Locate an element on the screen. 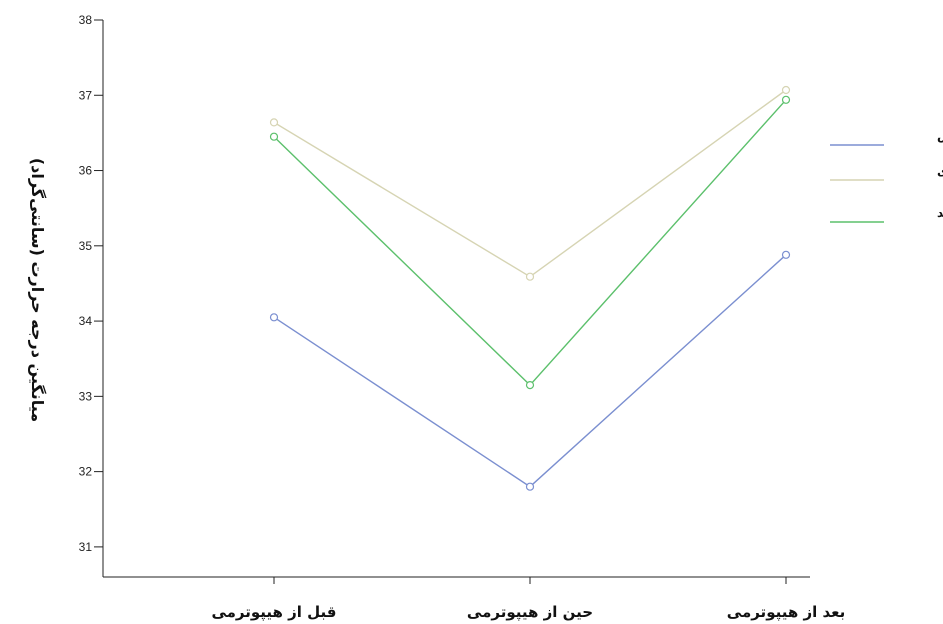  y-tick-label: 33 is located at coordinates (86, 396).